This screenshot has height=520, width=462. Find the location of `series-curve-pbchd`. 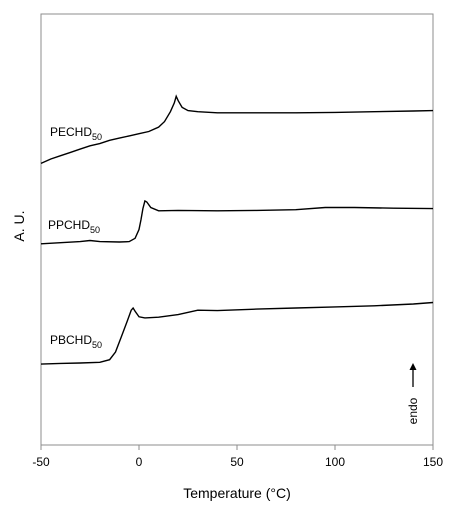

series-curve-pbchd is located at coordinates (237, 333).